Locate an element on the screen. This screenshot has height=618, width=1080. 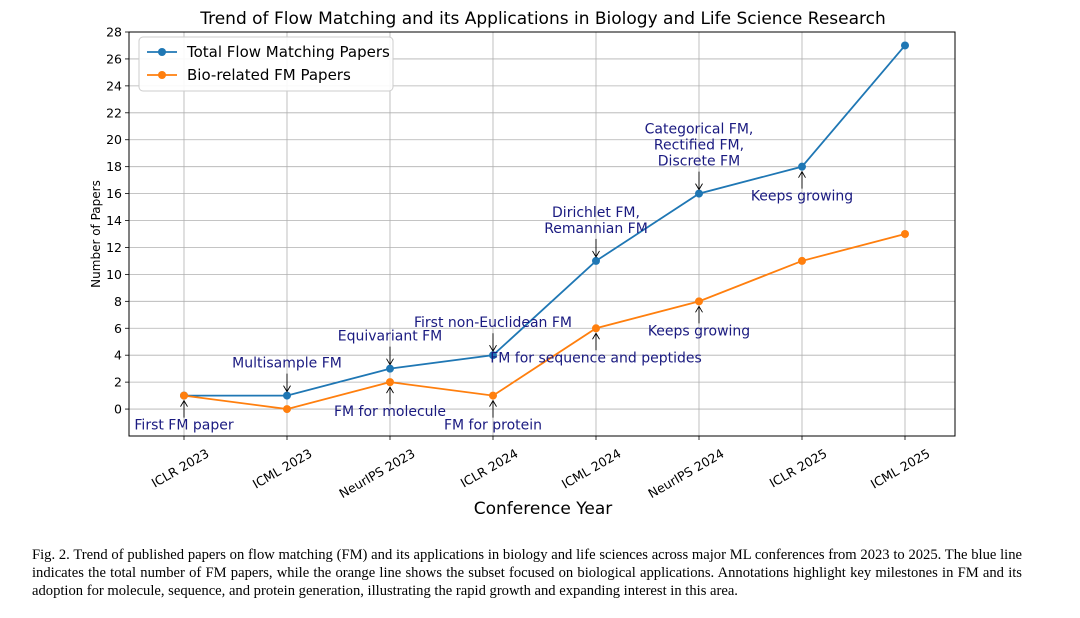
y-tick-label: 2 is located at coordinates (118, 382).